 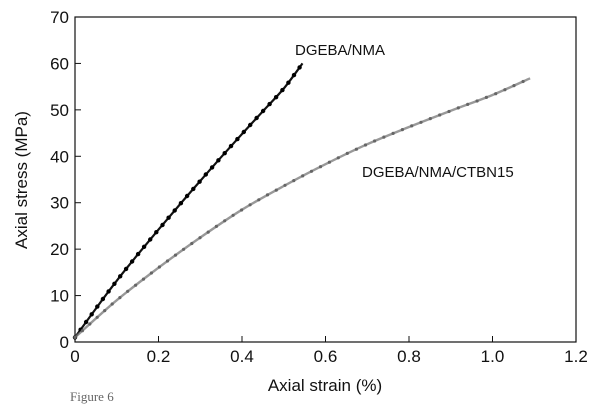 I want to click on y-tick-label: 60, so click(x=59, y=63).